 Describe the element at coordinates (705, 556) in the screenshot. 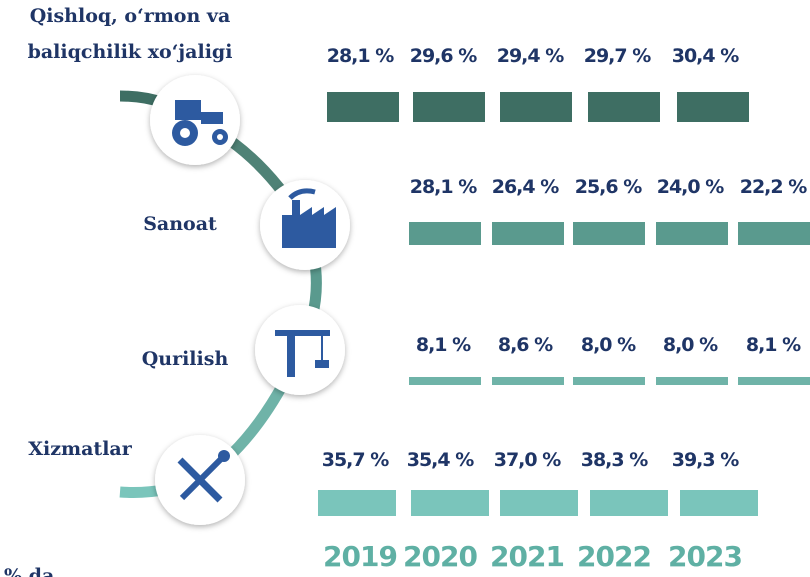

I see `year-label: 2023` at that location.